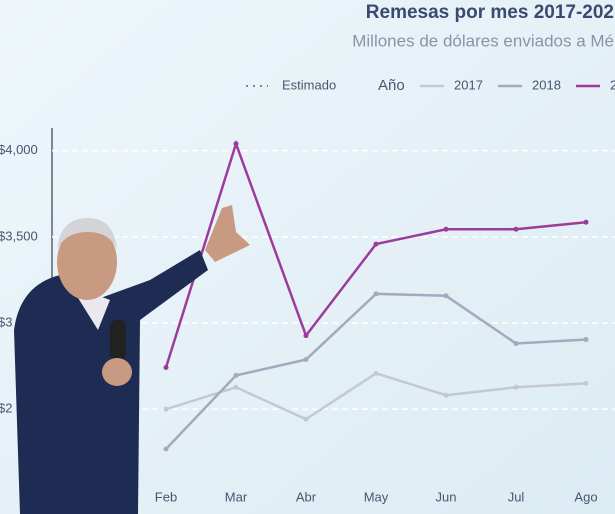 The width and height of the screenshot is (615, 514). I want to click on y-tick-label: $4,000, so click(19, 149).